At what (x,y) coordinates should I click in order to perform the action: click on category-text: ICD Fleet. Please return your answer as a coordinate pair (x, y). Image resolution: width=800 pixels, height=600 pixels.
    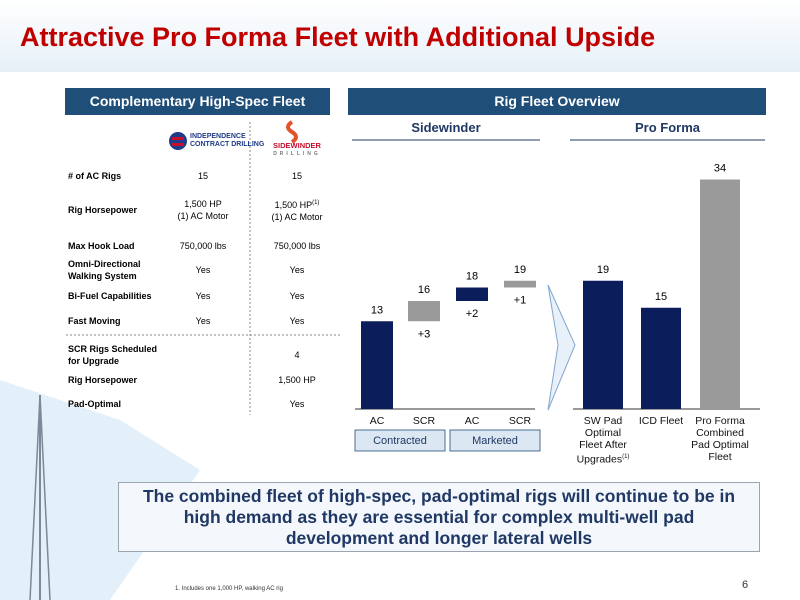
    Looking at the image, I should click on (661, 421).